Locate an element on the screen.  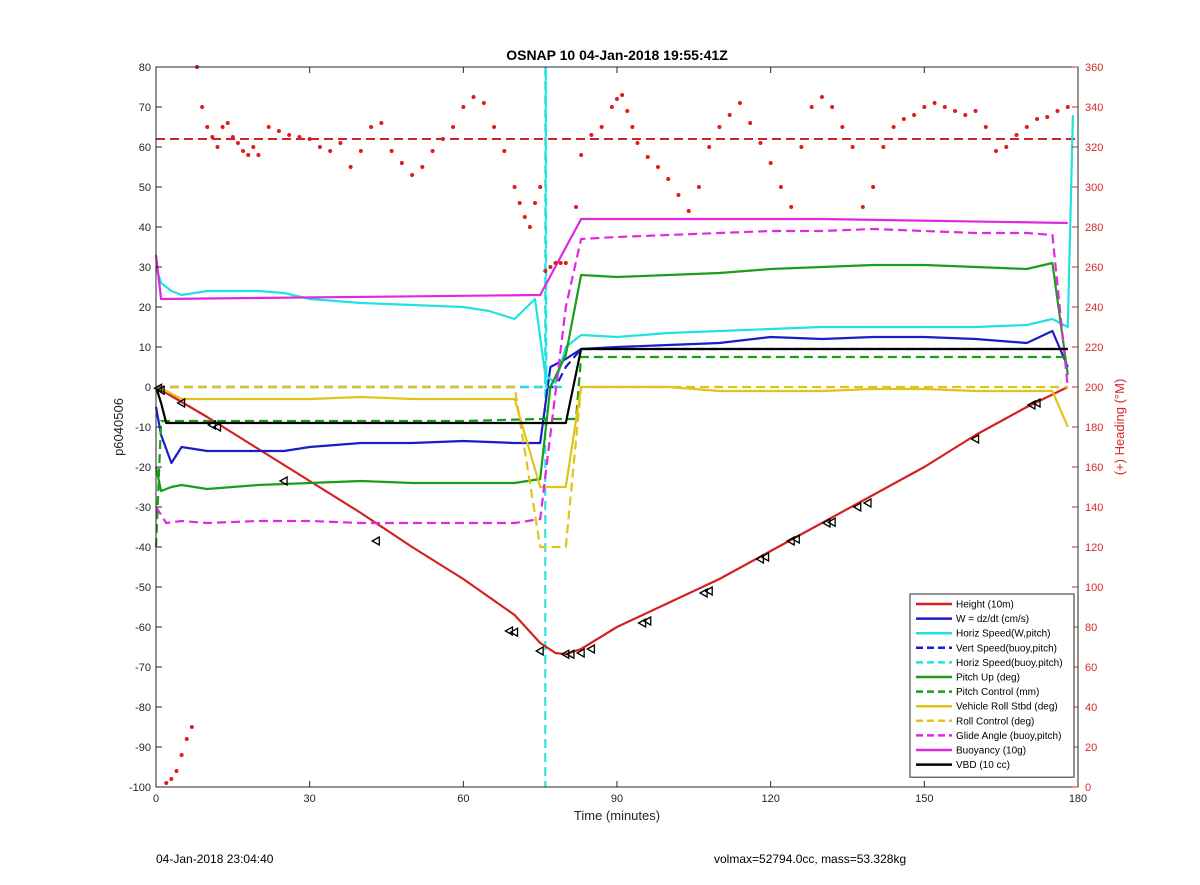
x-axis-label: Time (minutes) is located at coordinates (617, 815).